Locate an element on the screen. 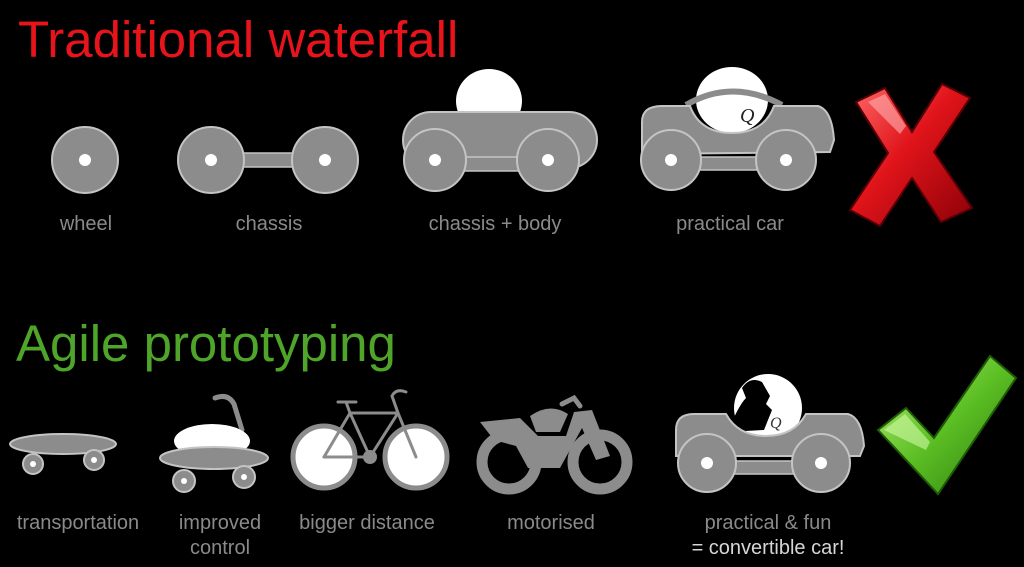  waterfall-step-label: practical car is located at coordinates (730, 224).